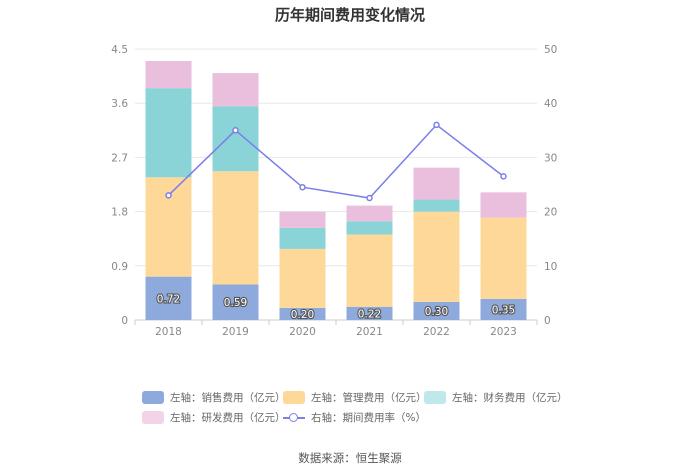 This screenshot has height=474, width=700. What do you see at coordinates (550, 267) in the screenshot?
I see `y-right-tick-label: 10` at bounding box center [550, 267].